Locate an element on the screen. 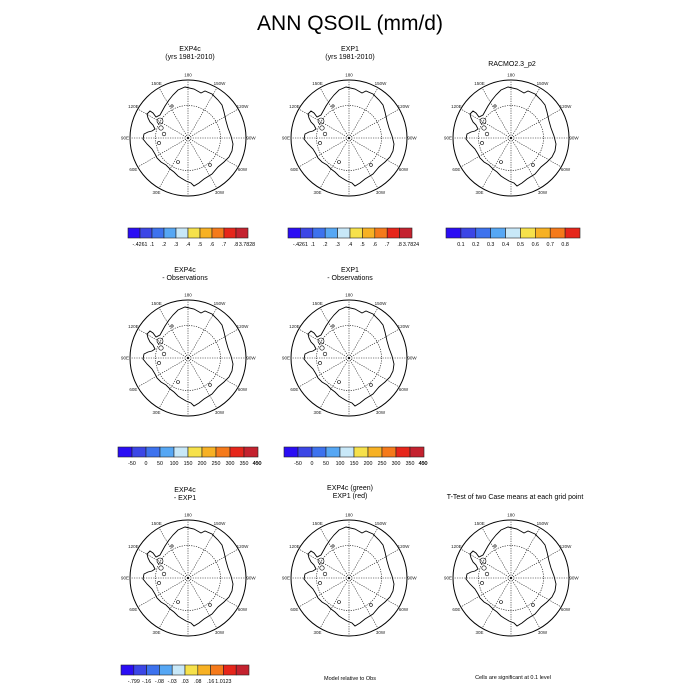 The height and width of the screenshot is (700, 700). colorbar-label: .03 is located at coordinates (184, 682).